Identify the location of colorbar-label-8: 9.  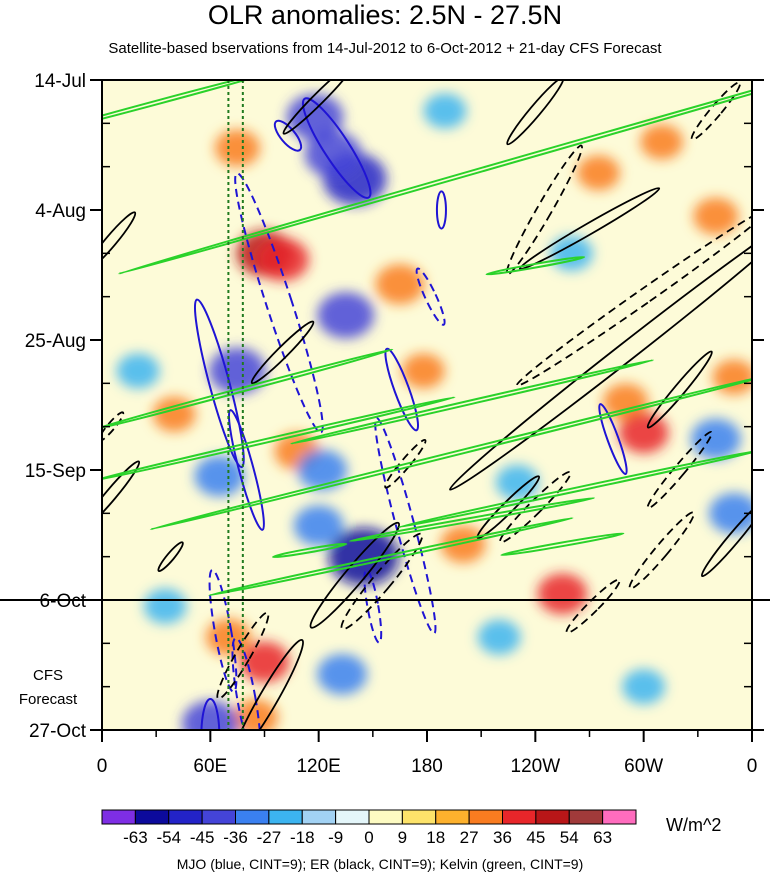
(402, 837).